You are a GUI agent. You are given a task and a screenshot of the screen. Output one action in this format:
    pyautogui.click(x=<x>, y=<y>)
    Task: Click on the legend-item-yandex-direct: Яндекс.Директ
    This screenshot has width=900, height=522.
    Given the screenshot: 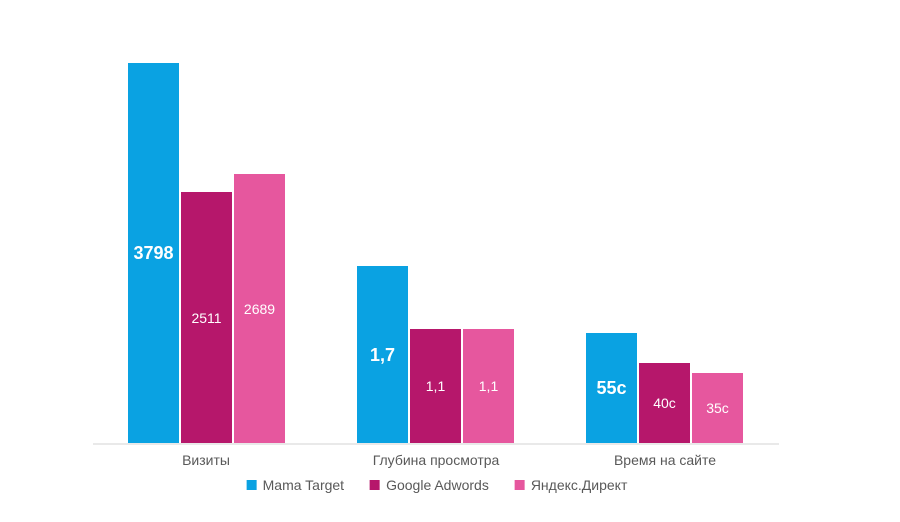 What is the action you would take?
    pyautogui.click(x=571, y=485)
    